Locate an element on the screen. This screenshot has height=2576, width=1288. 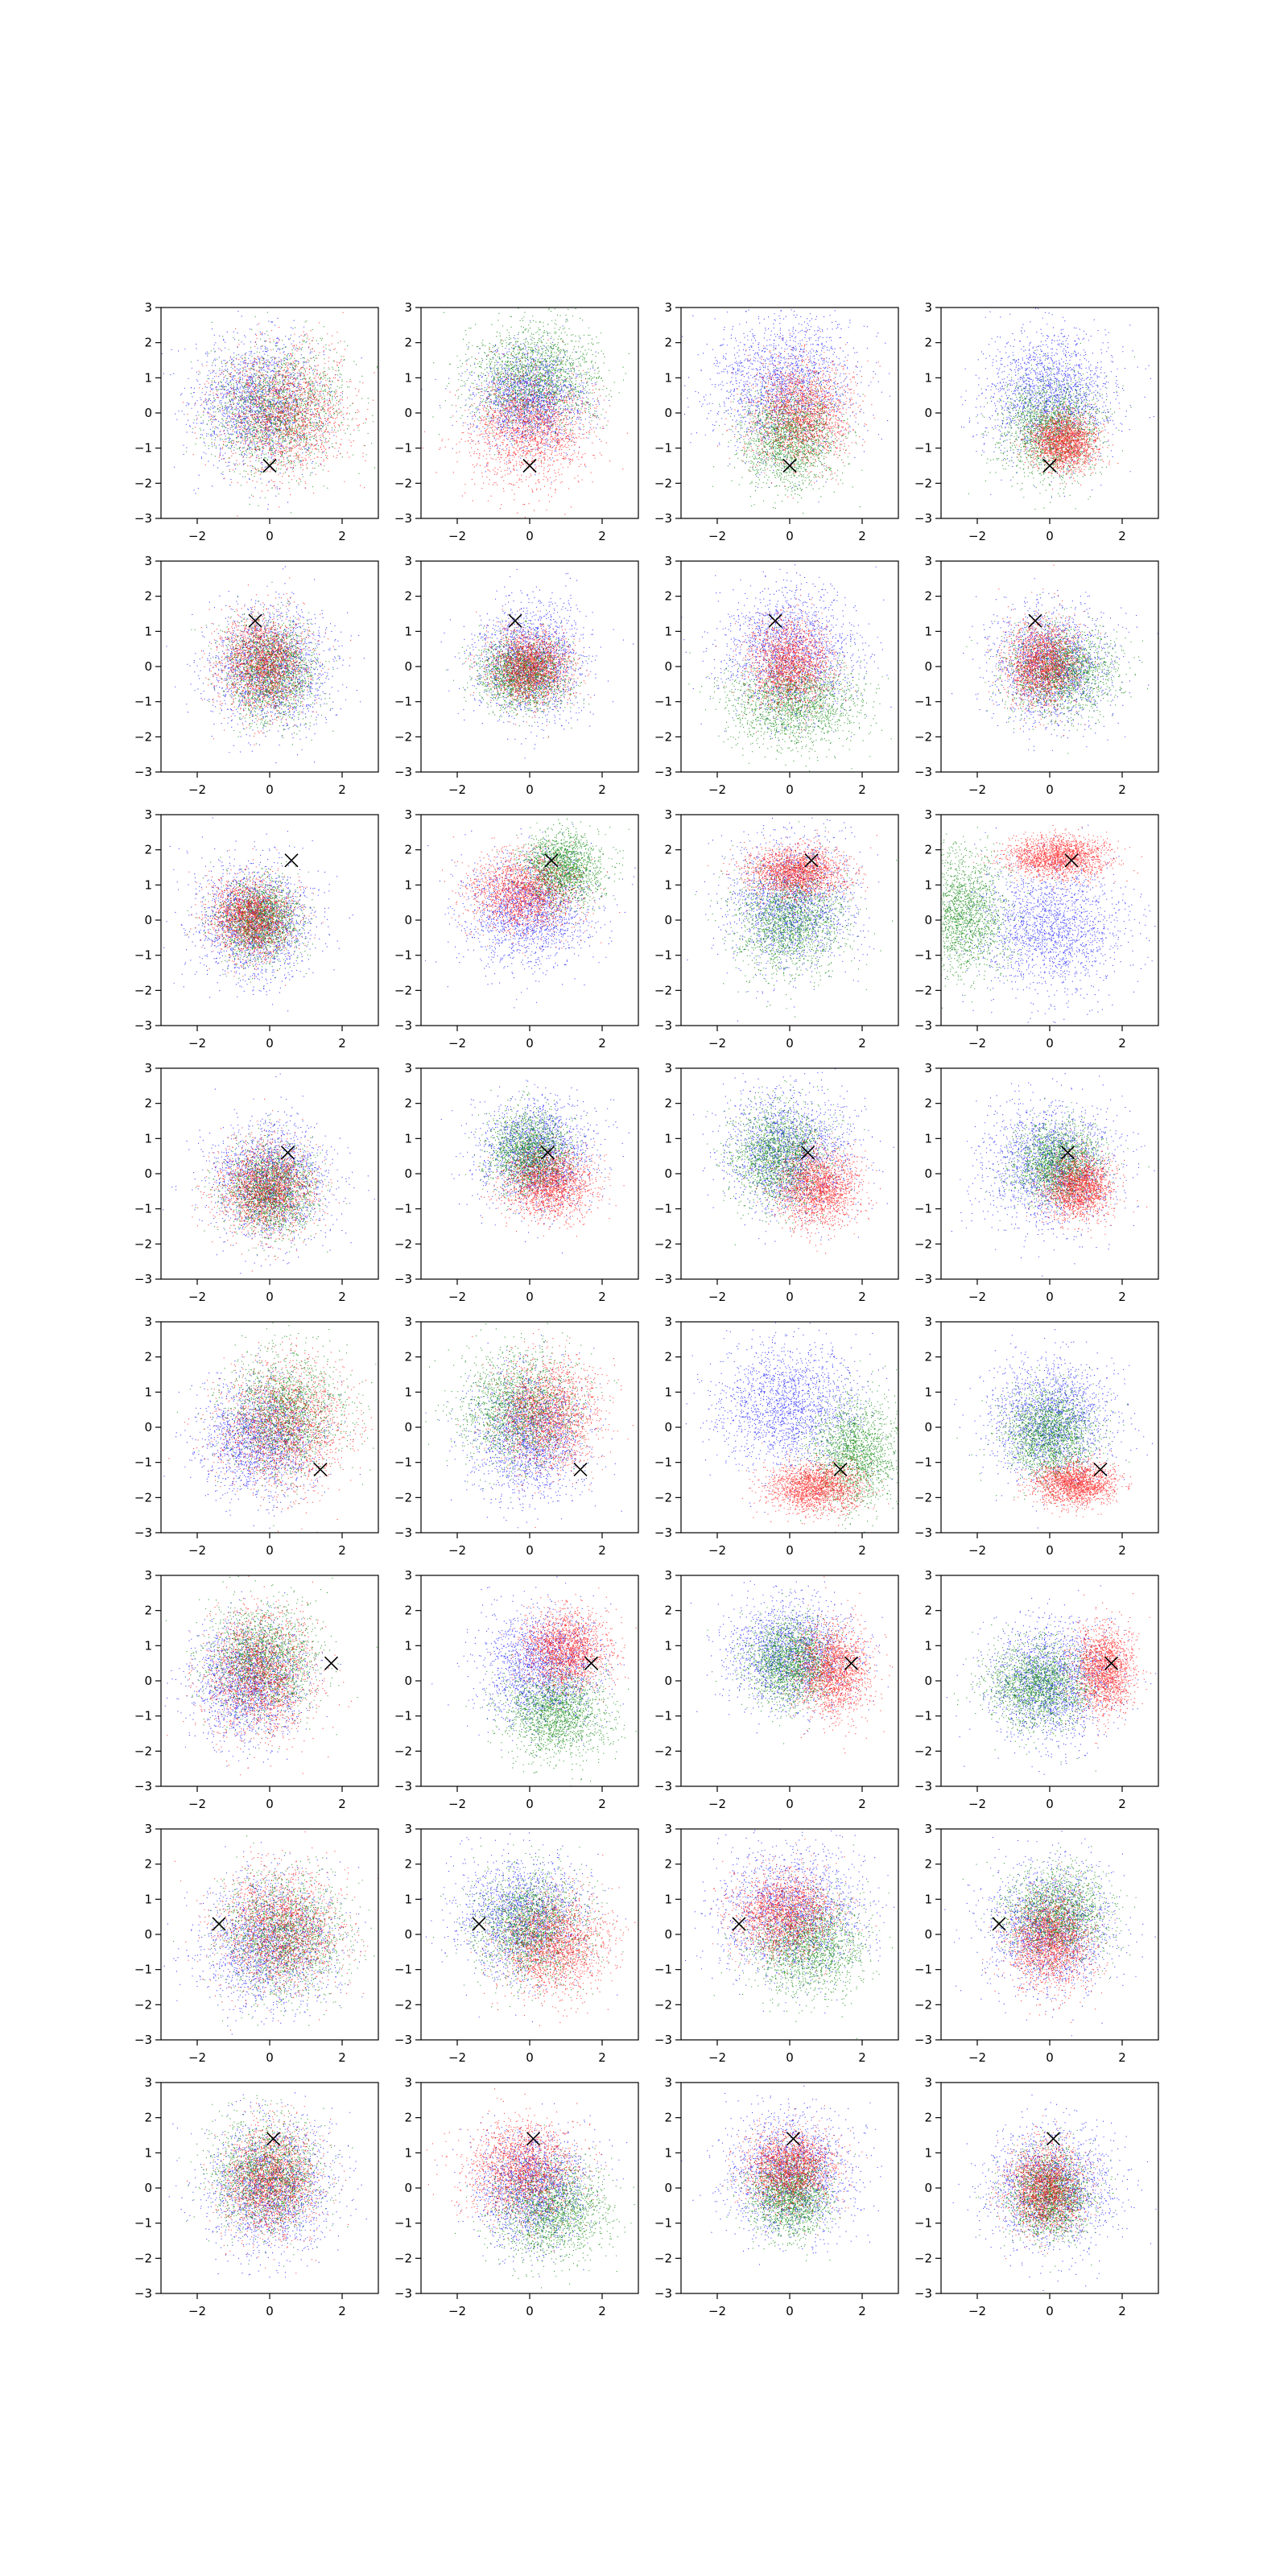
panel-r2-c2: −2 0 2 −3 −2 −1 0 1 2 3 is located at coordinates (516, 675).